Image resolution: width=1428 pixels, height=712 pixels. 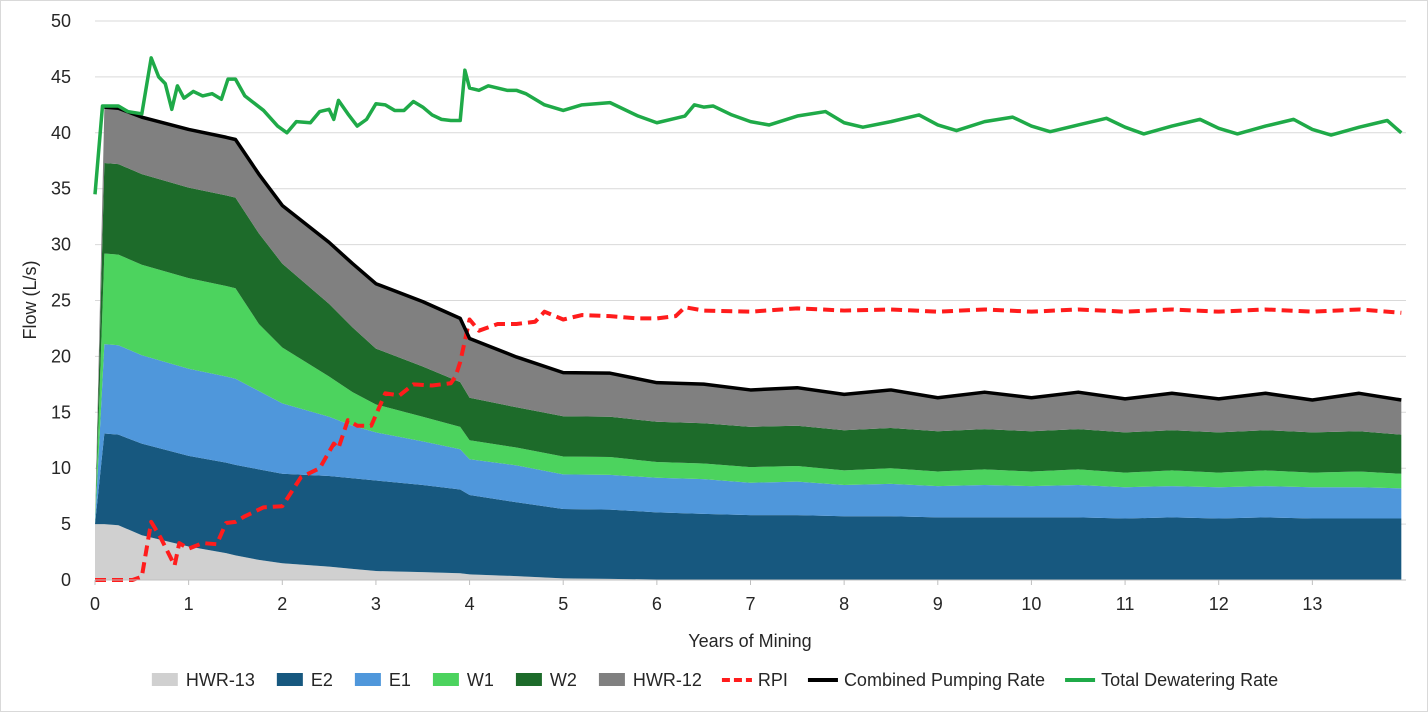 I want to click on x-tick-label-2: 2, so click(x=282, y=604).